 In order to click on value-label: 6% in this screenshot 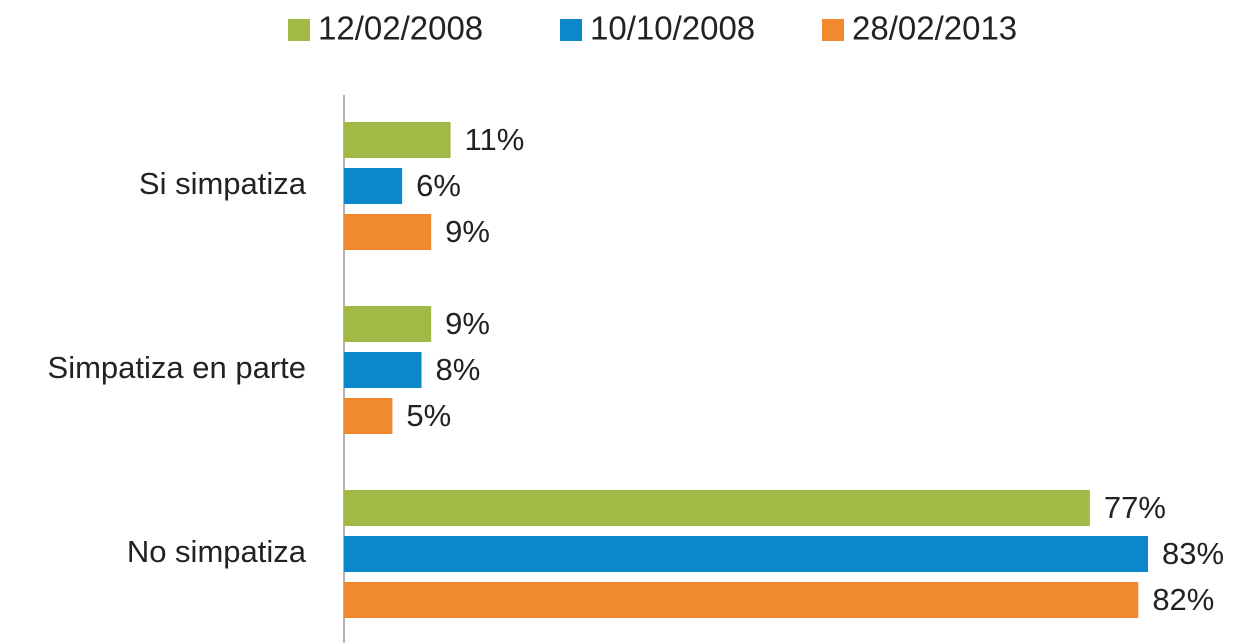, I will do `click(438, 185)`.